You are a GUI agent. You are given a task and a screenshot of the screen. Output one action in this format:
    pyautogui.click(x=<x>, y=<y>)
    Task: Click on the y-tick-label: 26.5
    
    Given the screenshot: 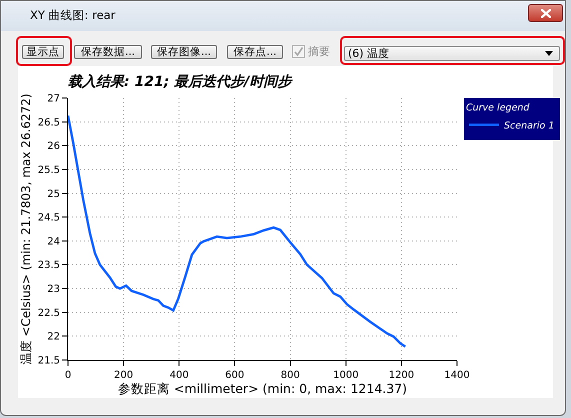 What is the action you would take?
    pyautogui.click(x=49, y=122)
    